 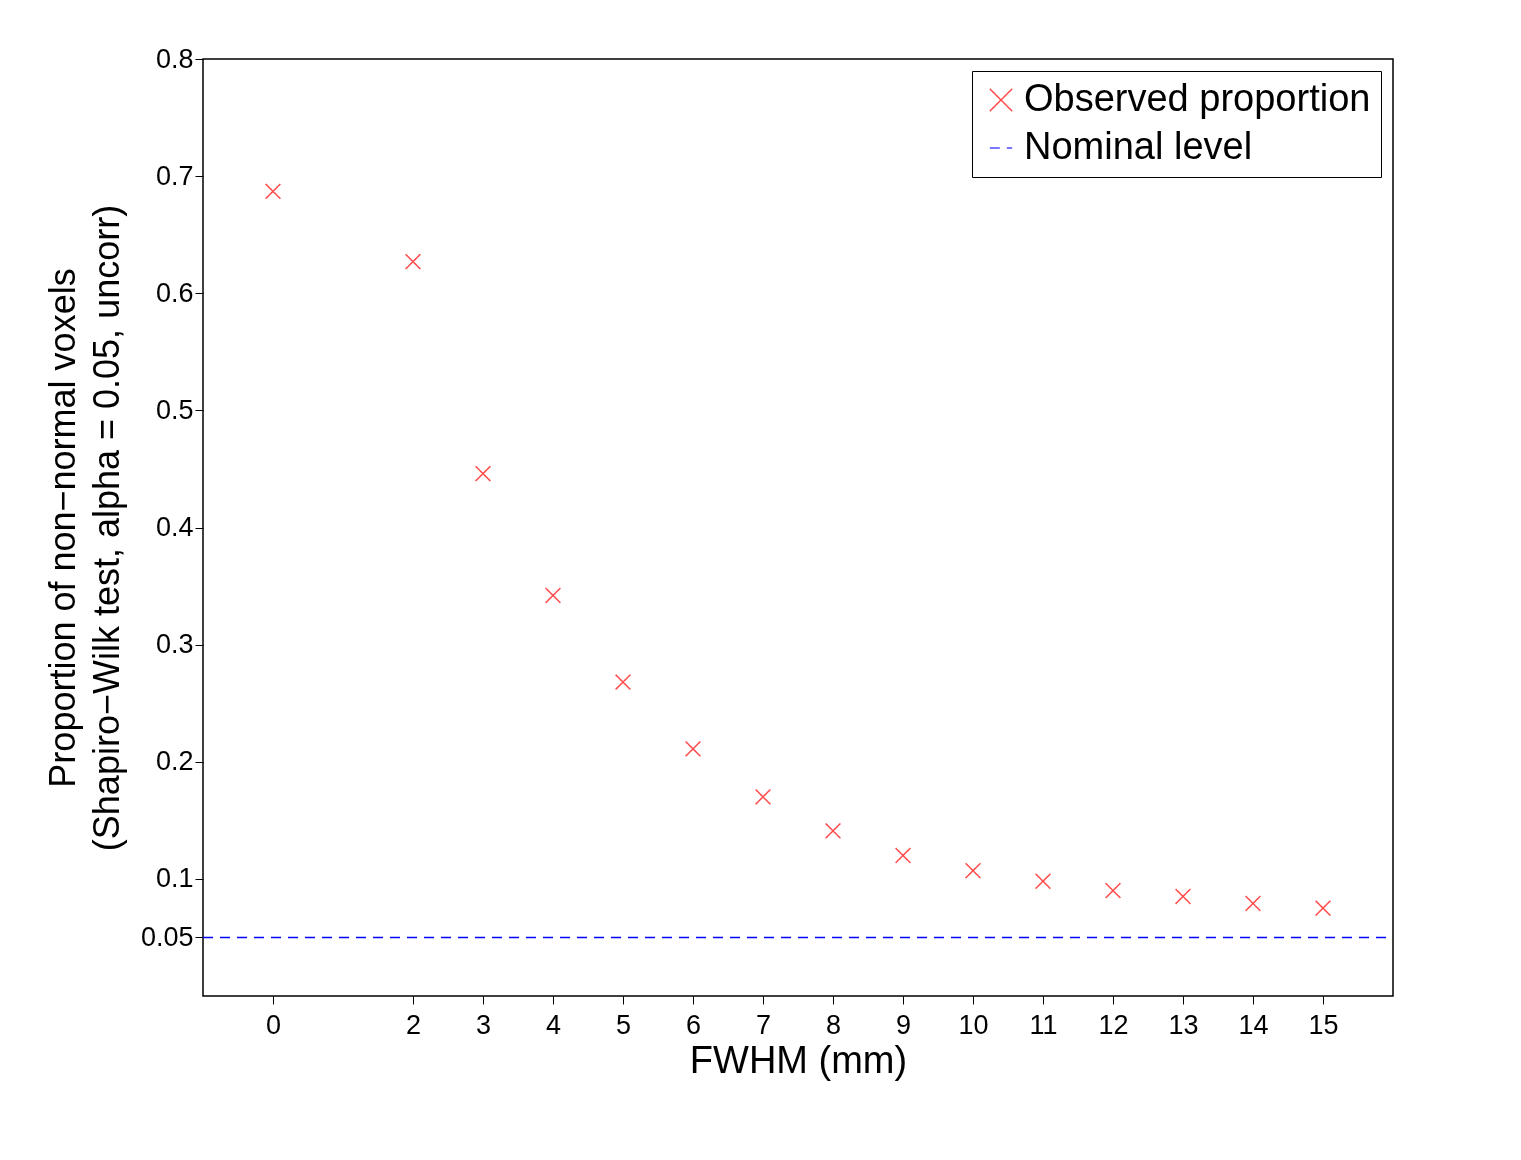 What do you see at coordinates (174, 58) in the screenshot?
I see `y-tick-label: 0.8` at bounding box center [174, 58].